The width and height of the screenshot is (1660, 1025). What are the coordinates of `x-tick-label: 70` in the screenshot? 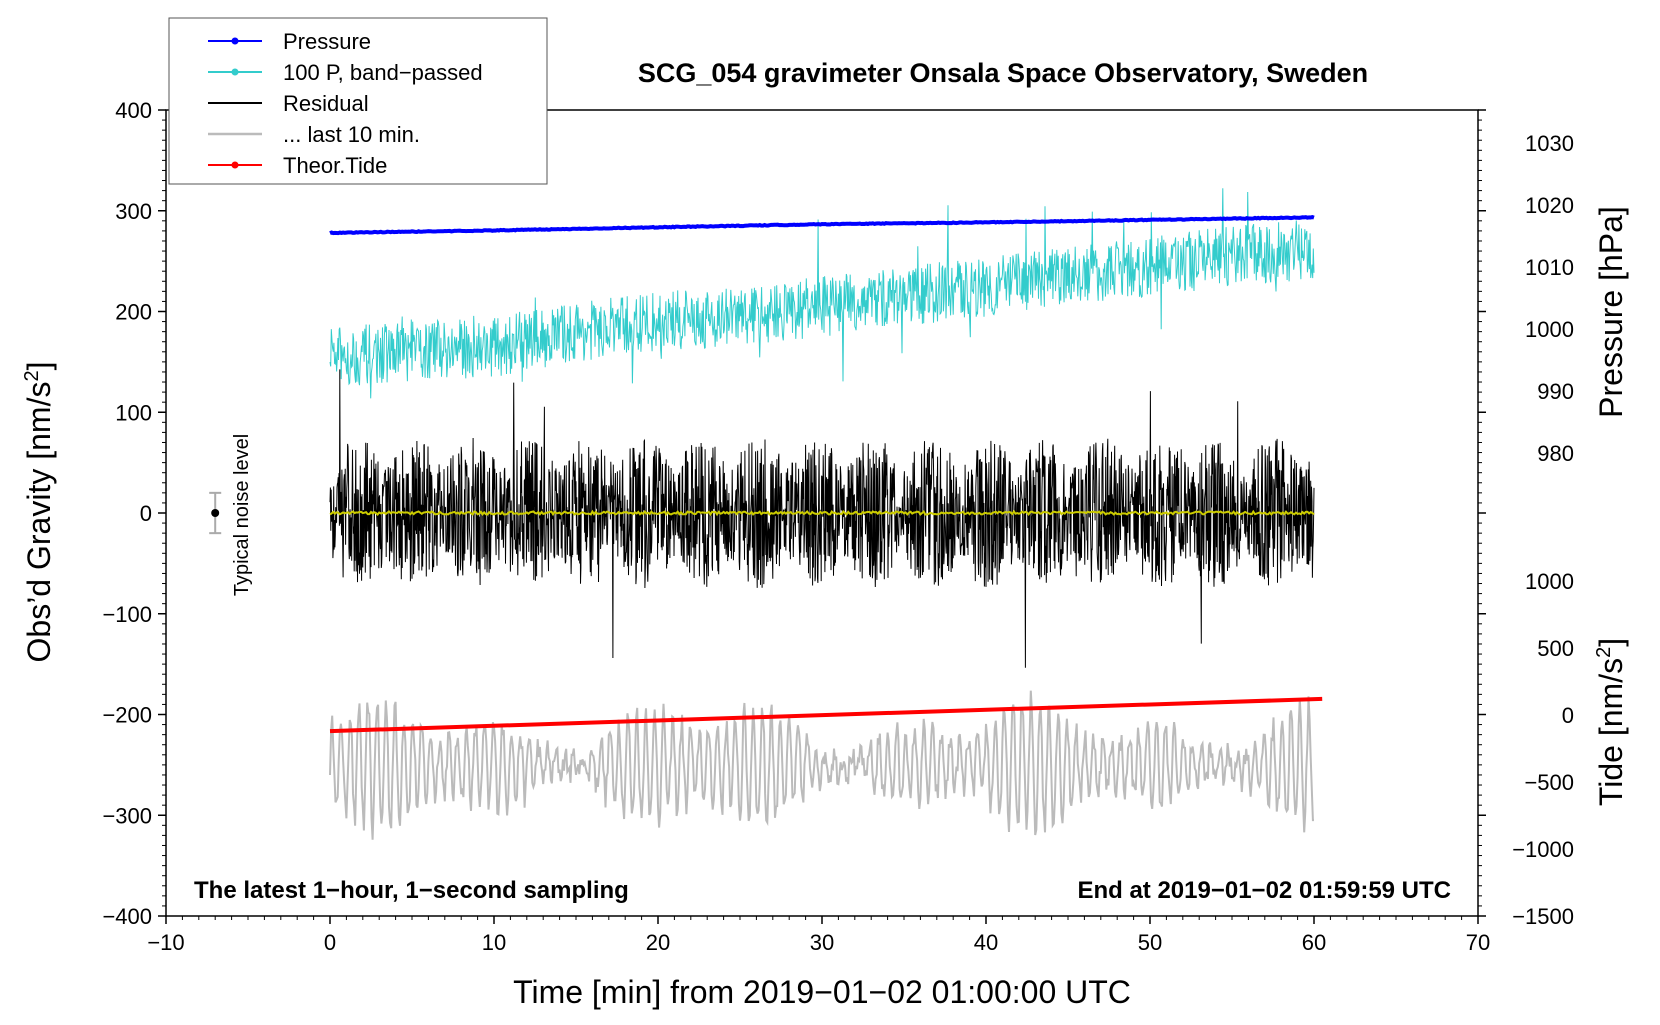 It's located at (1478, 942).